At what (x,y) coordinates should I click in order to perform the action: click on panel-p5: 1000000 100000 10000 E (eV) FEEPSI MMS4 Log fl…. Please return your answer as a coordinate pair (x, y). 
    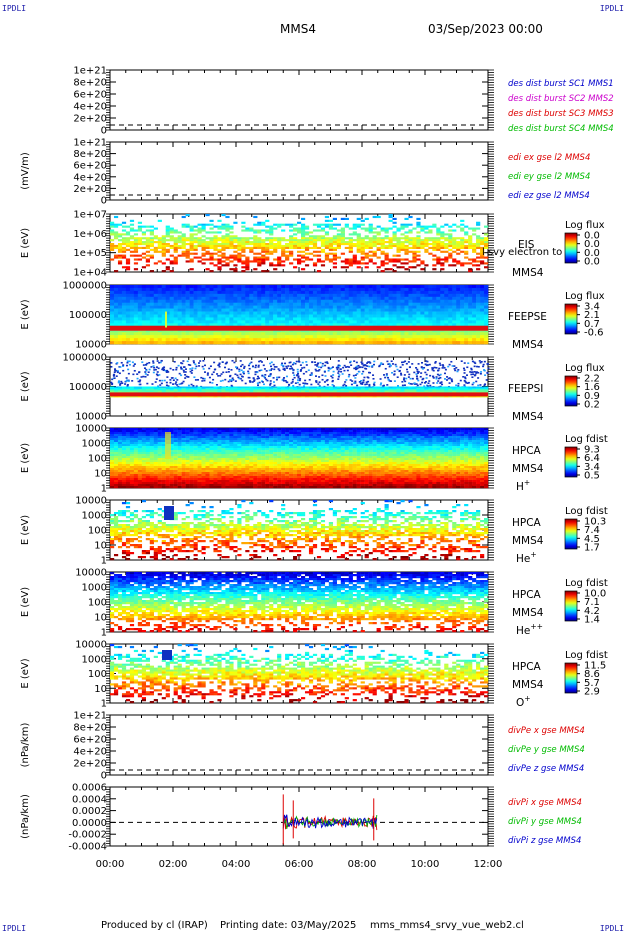
    Looking at the image, I should click on (312, 388).